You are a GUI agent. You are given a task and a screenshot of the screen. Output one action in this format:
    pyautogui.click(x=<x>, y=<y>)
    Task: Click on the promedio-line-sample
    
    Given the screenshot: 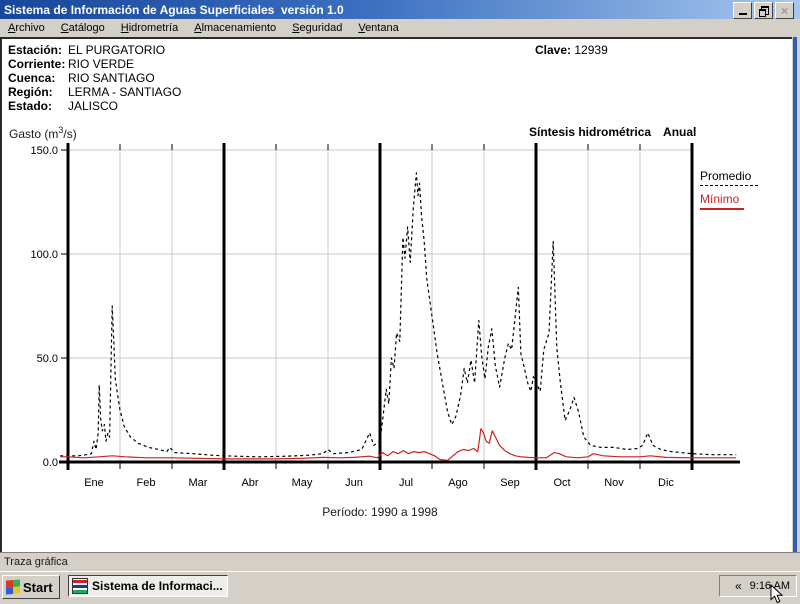 What is the action you would take?
    pyautogui.click(x=729, y=185)
    